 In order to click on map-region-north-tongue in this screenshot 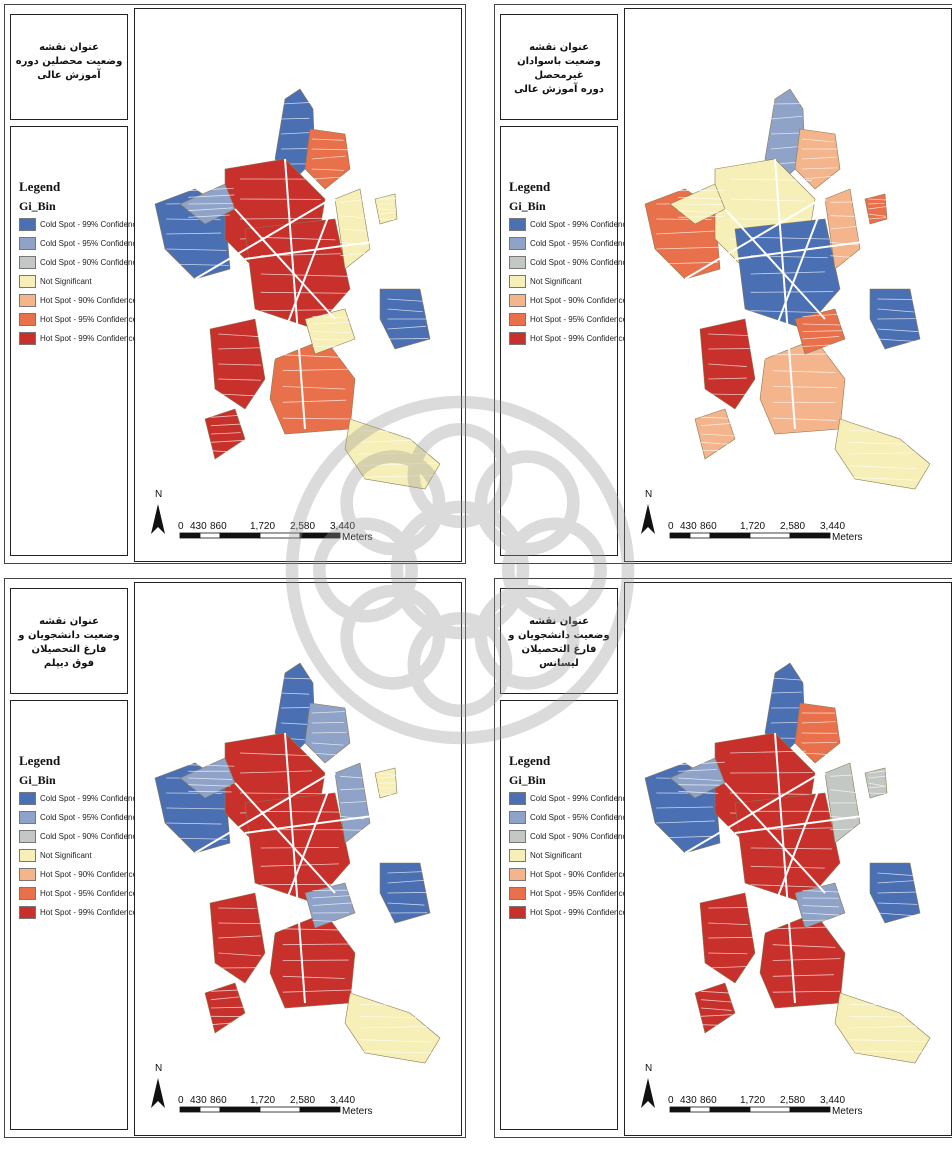, I will do `click(295, 134)`.